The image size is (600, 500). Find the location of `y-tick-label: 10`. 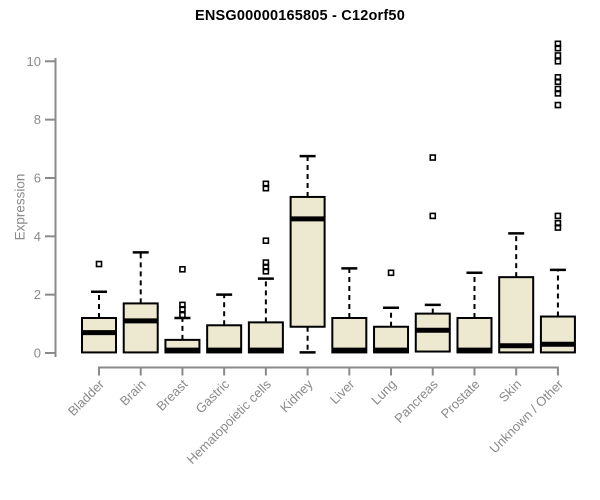

y-tick-label: 10 is located at coordinates (34, 61).